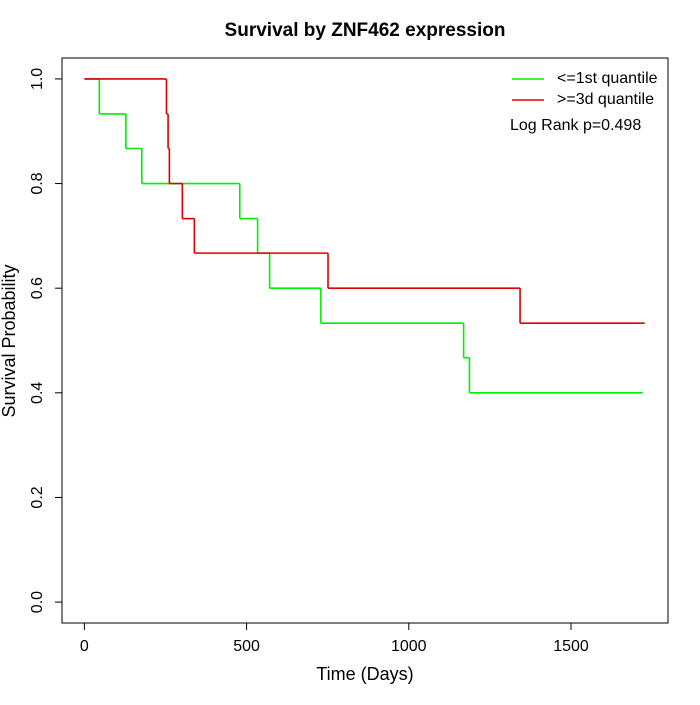 The image size is (700, 705). Describe the element at coordinates (84, 646) in the screenshot. I see `x-tick-label: 0` at that location.